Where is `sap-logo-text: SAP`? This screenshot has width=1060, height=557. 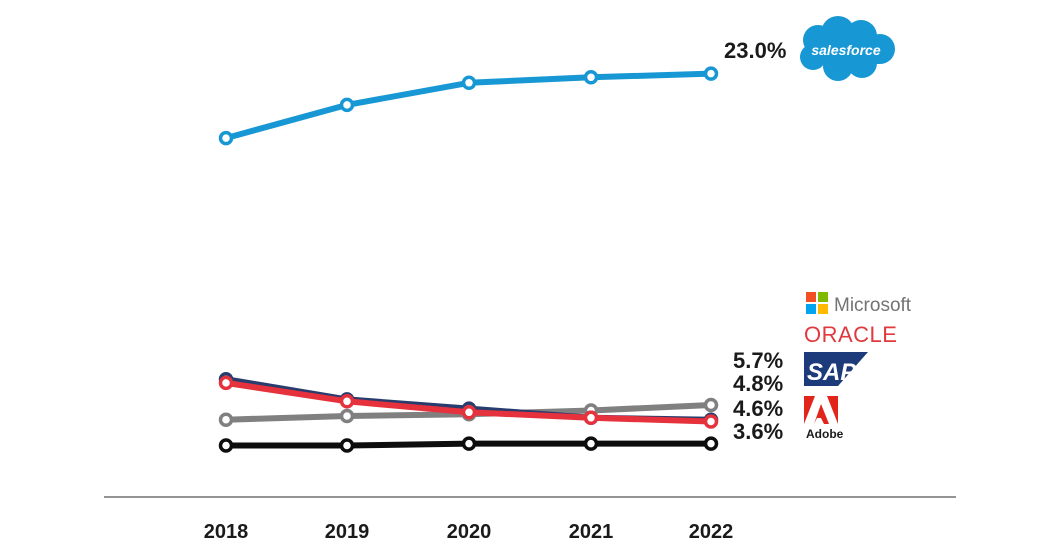 sap-logo-text: SAP is located at coordinates (832, 372).